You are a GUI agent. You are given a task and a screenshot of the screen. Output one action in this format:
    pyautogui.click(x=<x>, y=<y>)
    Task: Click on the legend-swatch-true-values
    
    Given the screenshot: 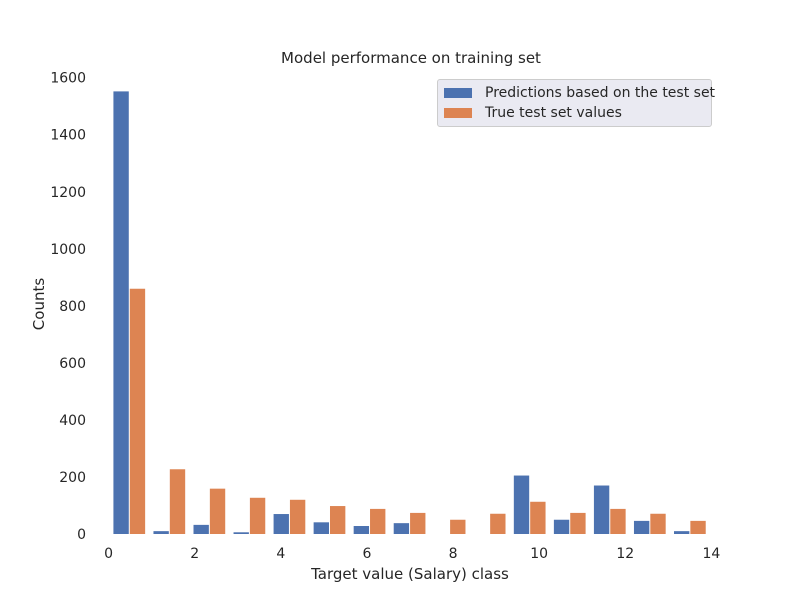 What is the action you would take?
    pyautogui.click(x=458, y=113)
    